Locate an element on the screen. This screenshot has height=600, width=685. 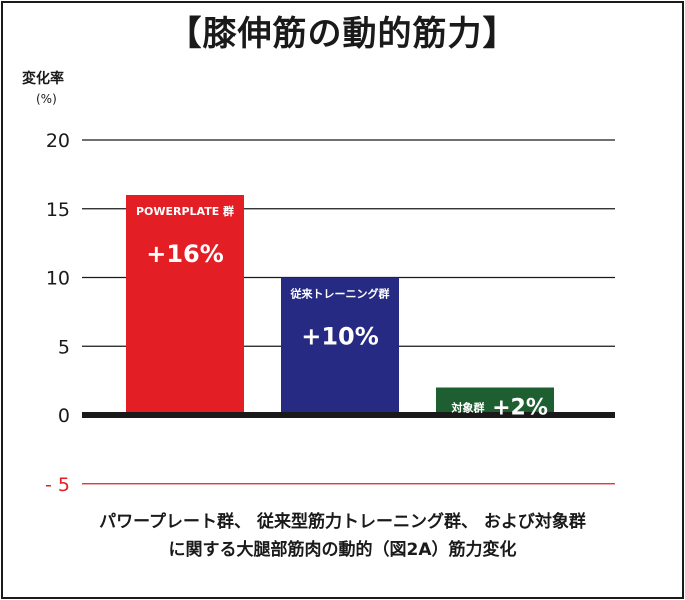
y-tick-label: 0 is located at coordinates (64, 416).